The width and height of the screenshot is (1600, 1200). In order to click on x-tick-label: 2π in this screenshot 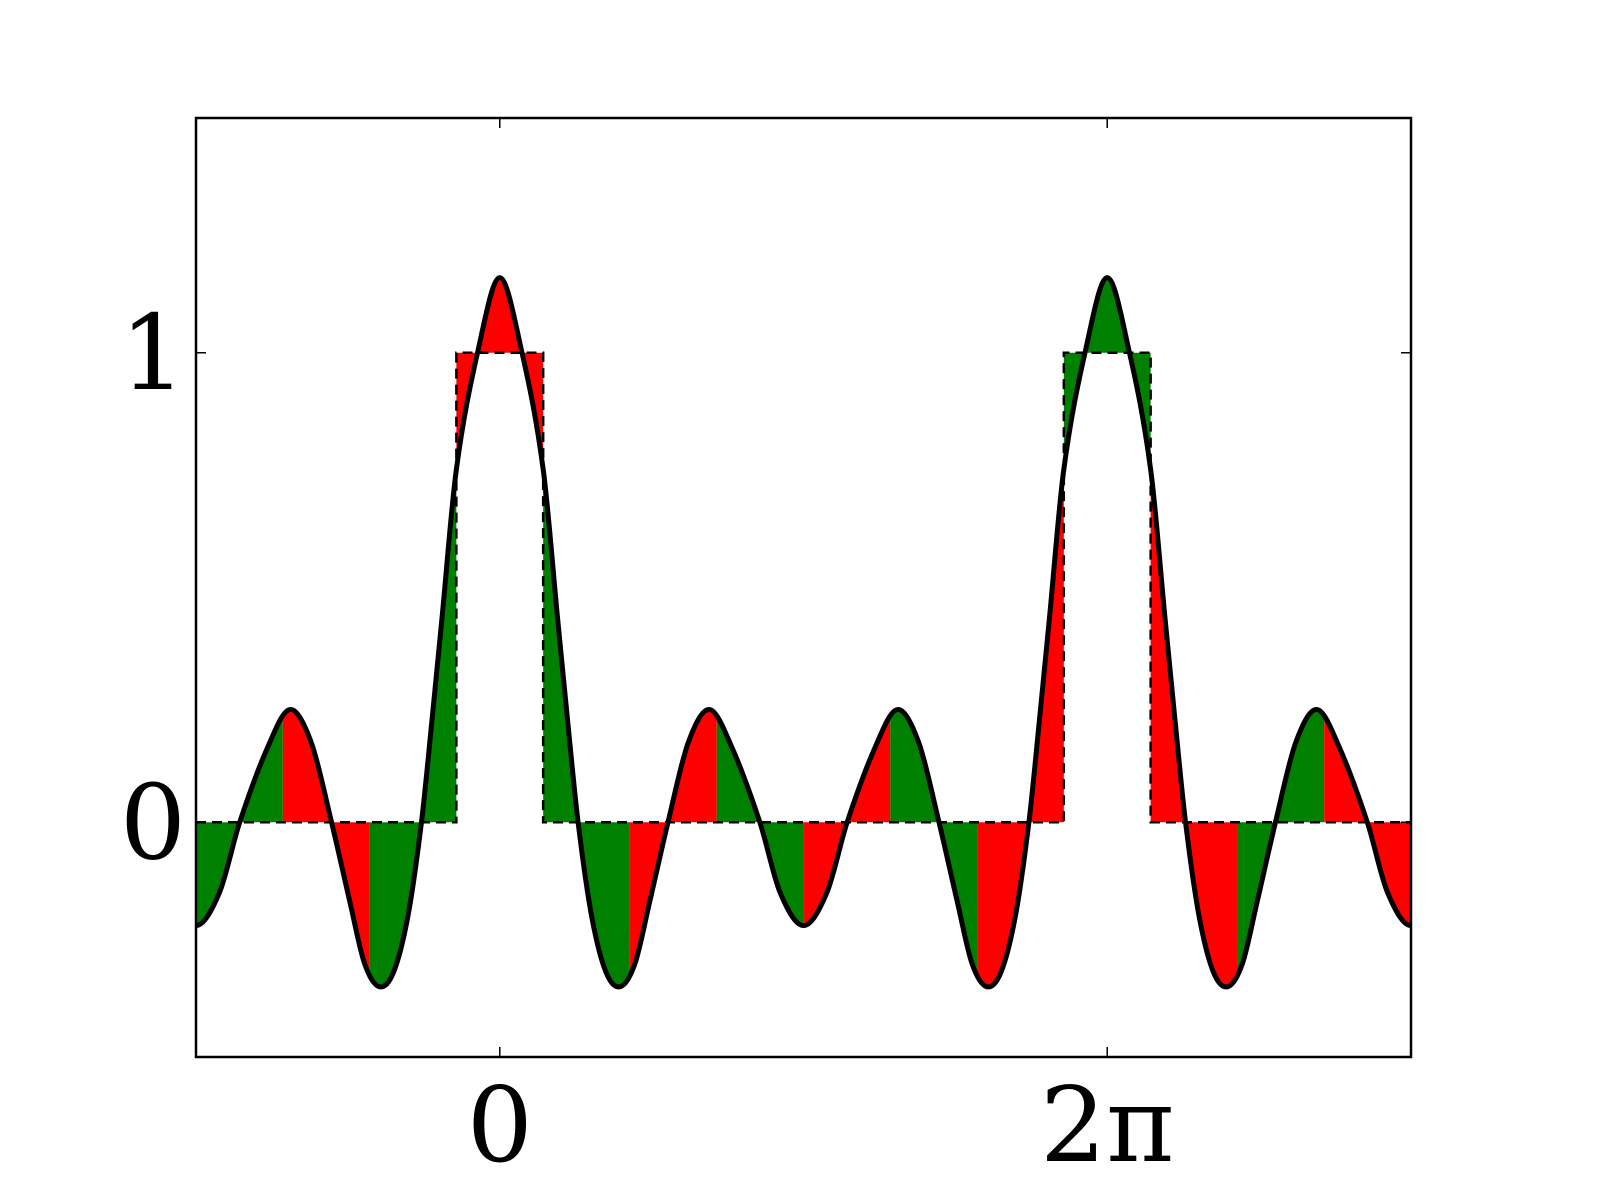, I will do `click(1107, 1125)`.